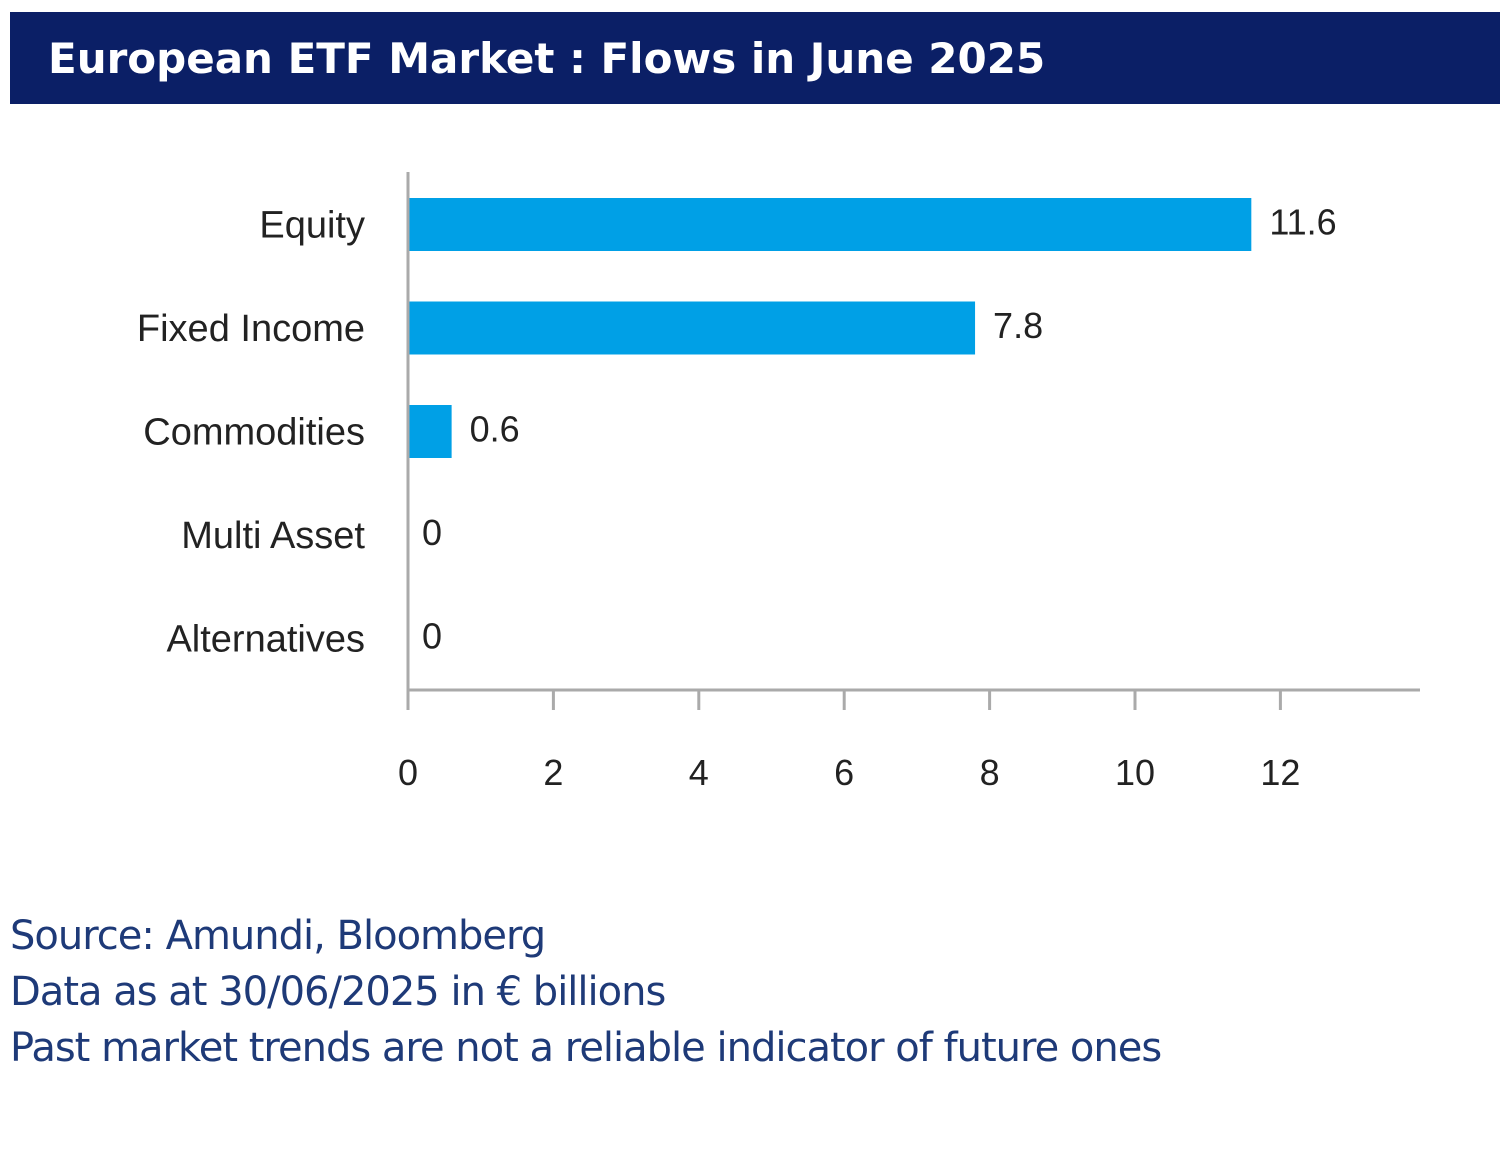 The width and height of the screenshot is (1500, 1155). I want to click on value-label-equity: 11.6, so click(1302, 222).